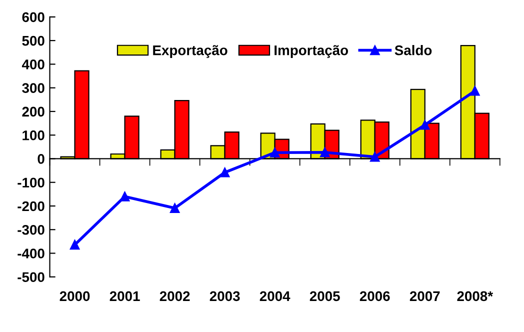 Image resolution: width=524 pixels, height=332 pixels. I want to click on x-tick-label: 2002, so click(175, 296).